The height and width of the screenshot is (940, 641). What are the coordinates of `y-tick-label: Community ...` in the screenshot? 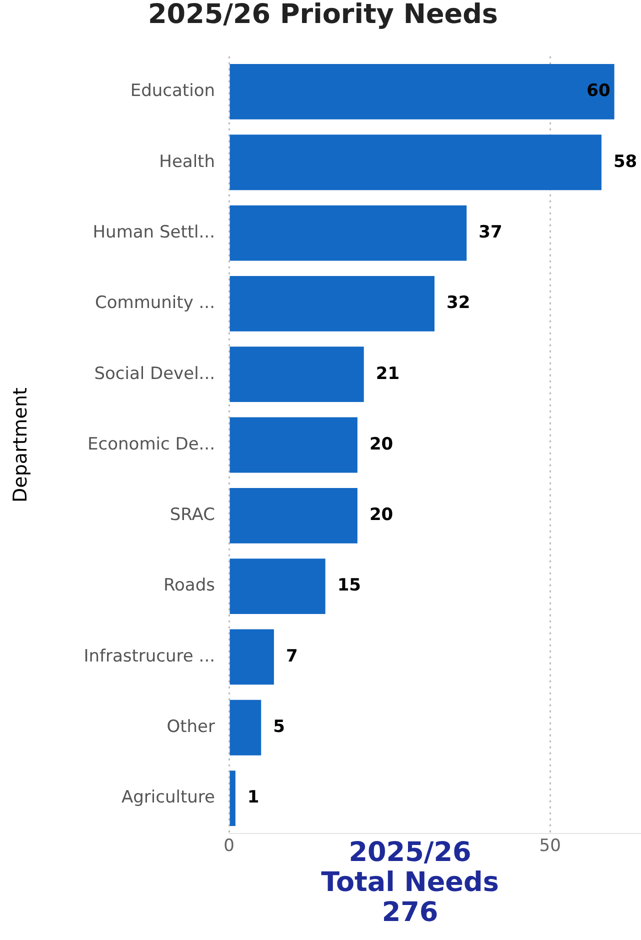 It's located at (154, 303).